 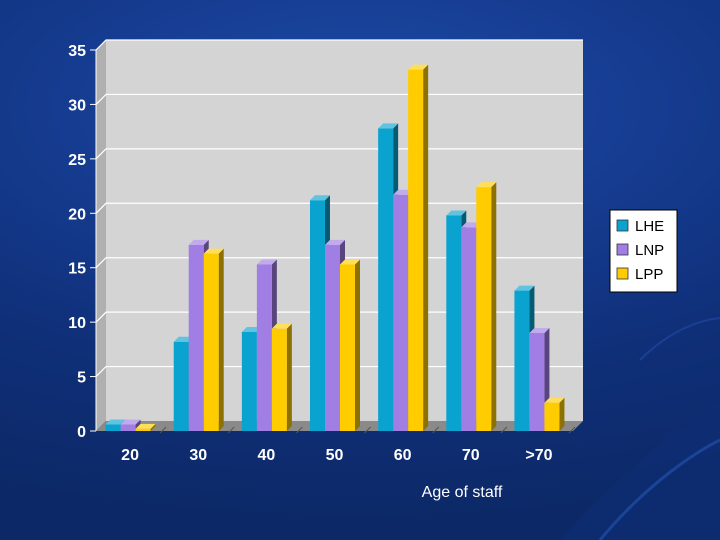 I want to click on legend-label: LNP, so click(x=649, y=250).